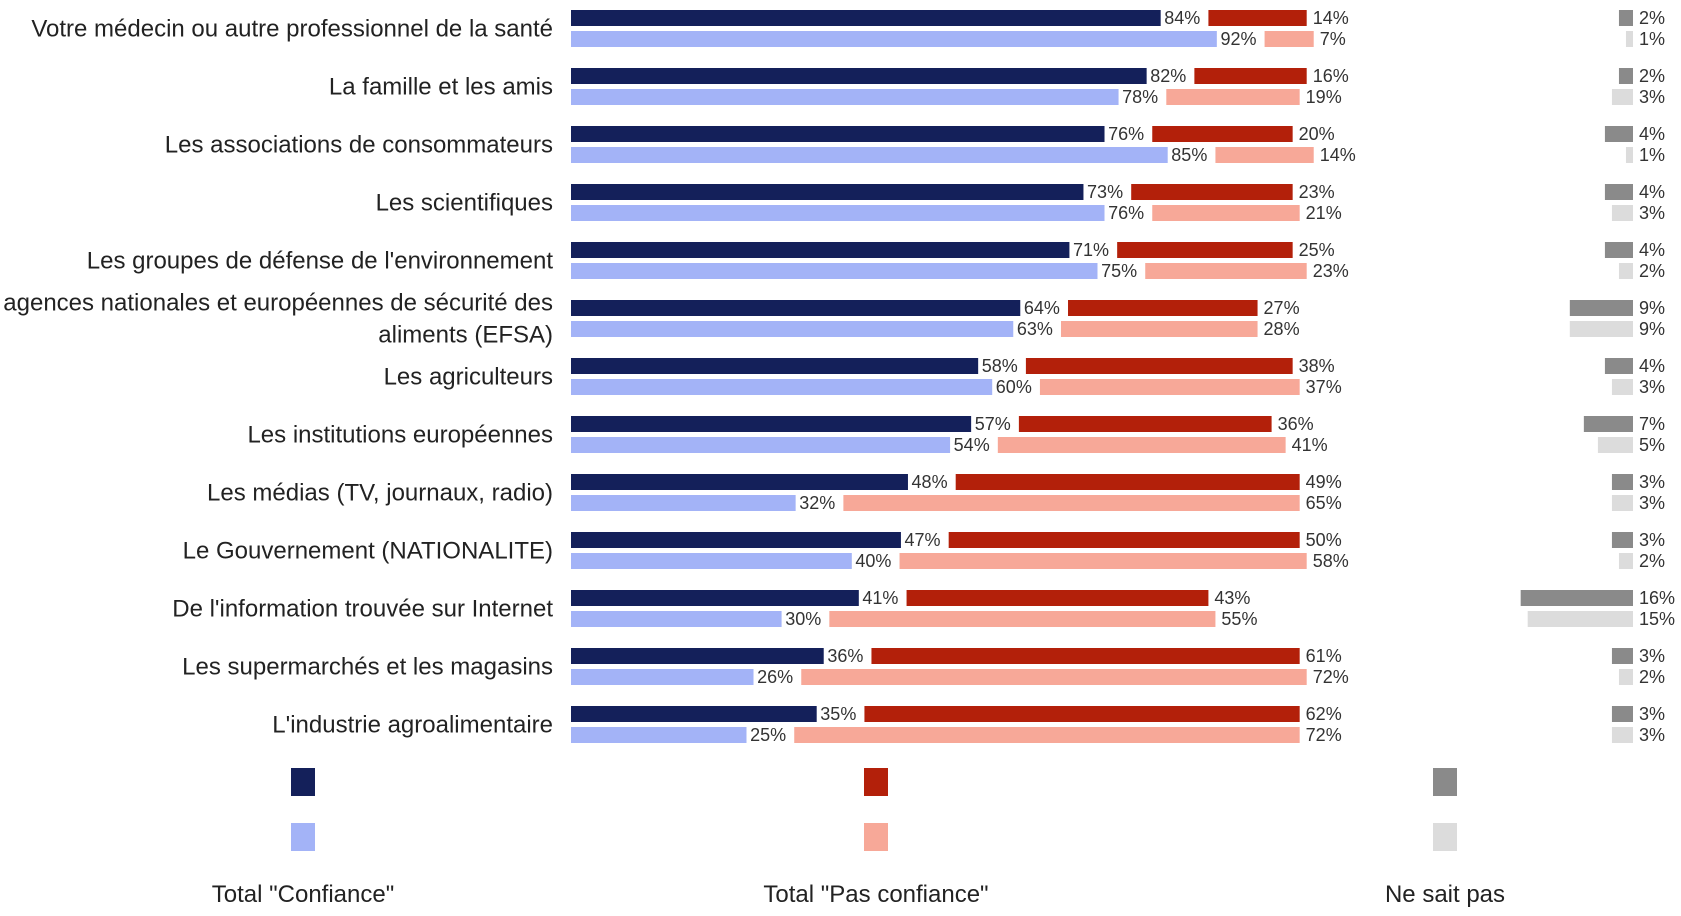 This screenshot has width=1681, height=916. What do you see at coordinates (362, 609) in the screenshot?
I see `category-label: De l'information trouvée sur Internet` at bounding box center [362, 609].